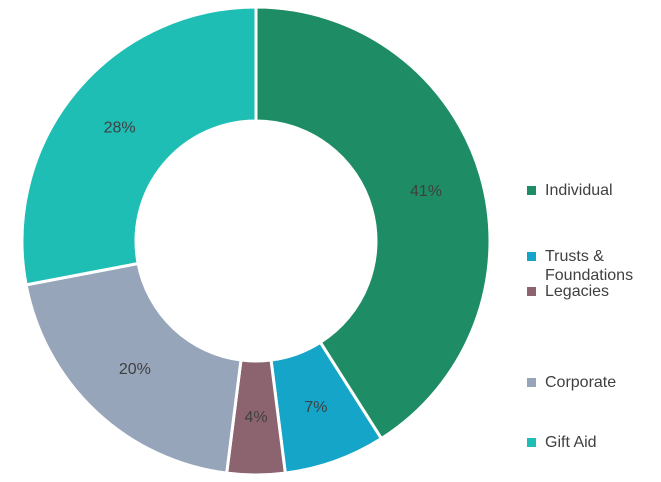 This screenshot has height=482, width=661. Describe the element at coordinates (581, 382) in the screenshot. I see `legend-label: Corporate` at that location.